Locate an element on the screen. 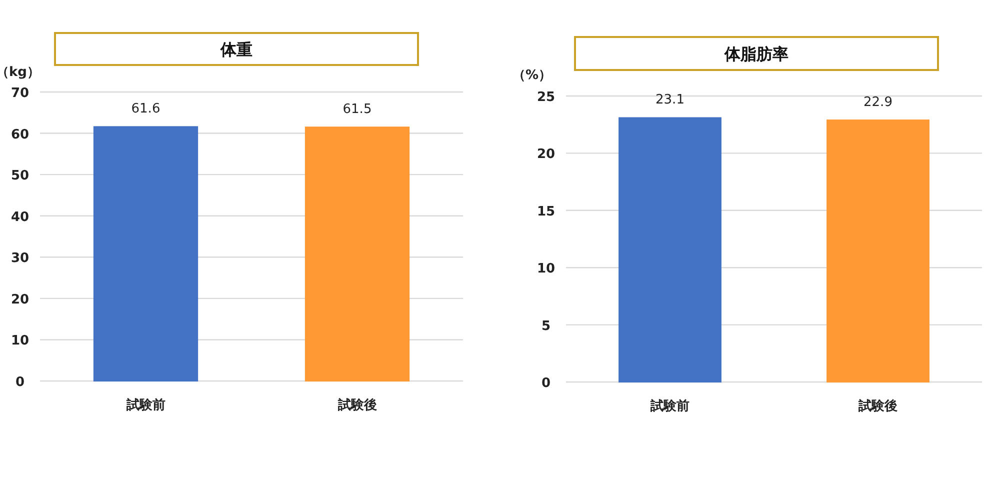 This screenshot has width=1000, height=487. y-axis-title: （%） is located at coordinates (532, 75).